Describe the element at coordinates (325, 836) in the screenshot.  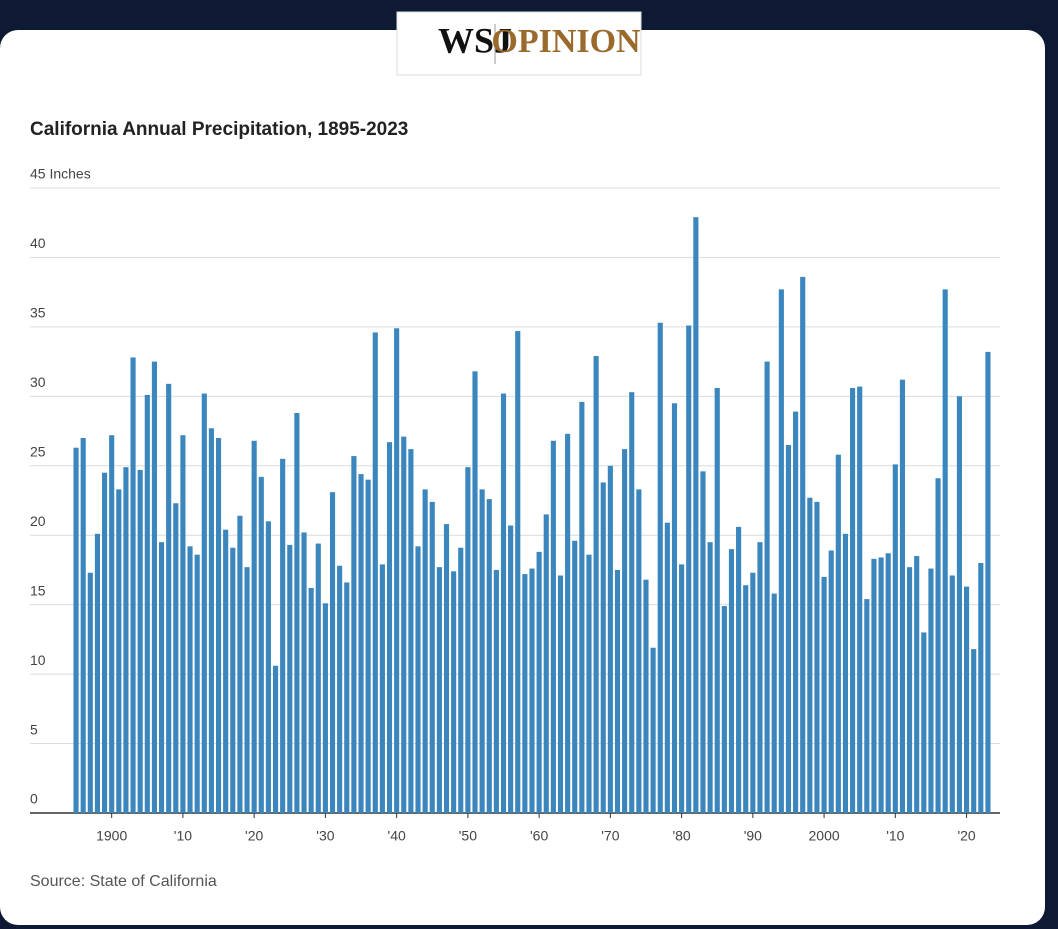
I see `x-tick-label: '30` at that location.